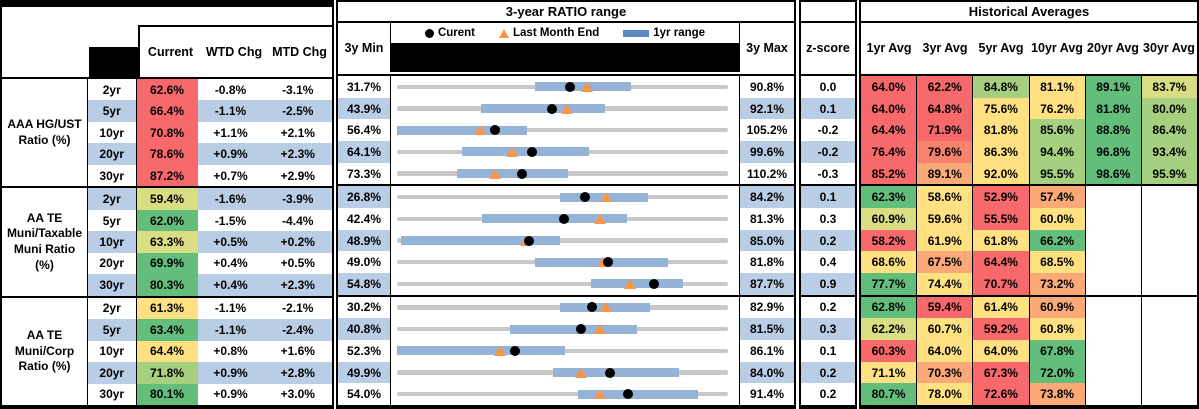 Image resolution: width=1199 pixels, height=409 pixels. I want to click on 3y-max-value: 86.1%, so click(766, 351).